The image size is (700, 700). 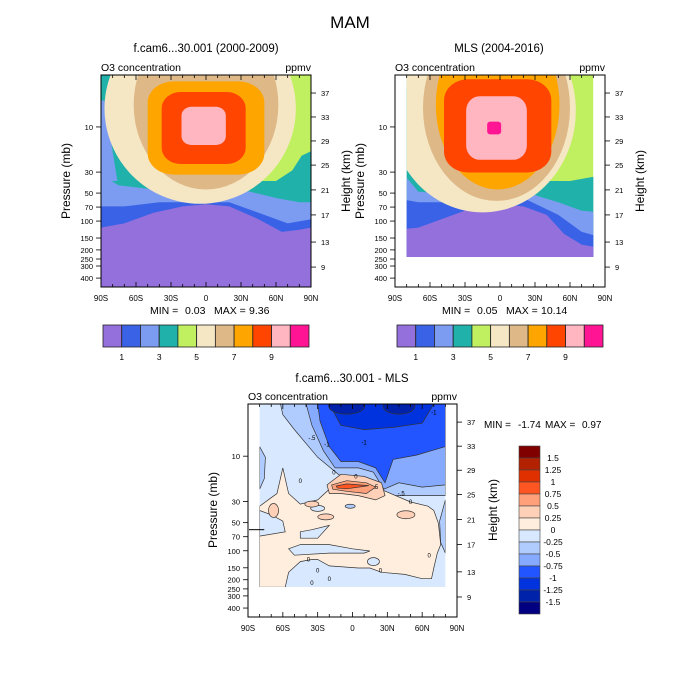 I want to click on panel-title: MLS (2004-2016), so click(x=499, y=49).